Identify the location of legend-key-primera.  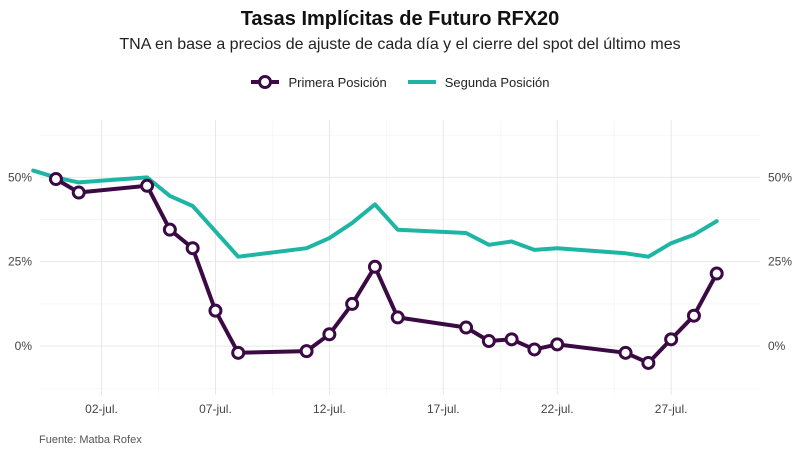
(265, 82).